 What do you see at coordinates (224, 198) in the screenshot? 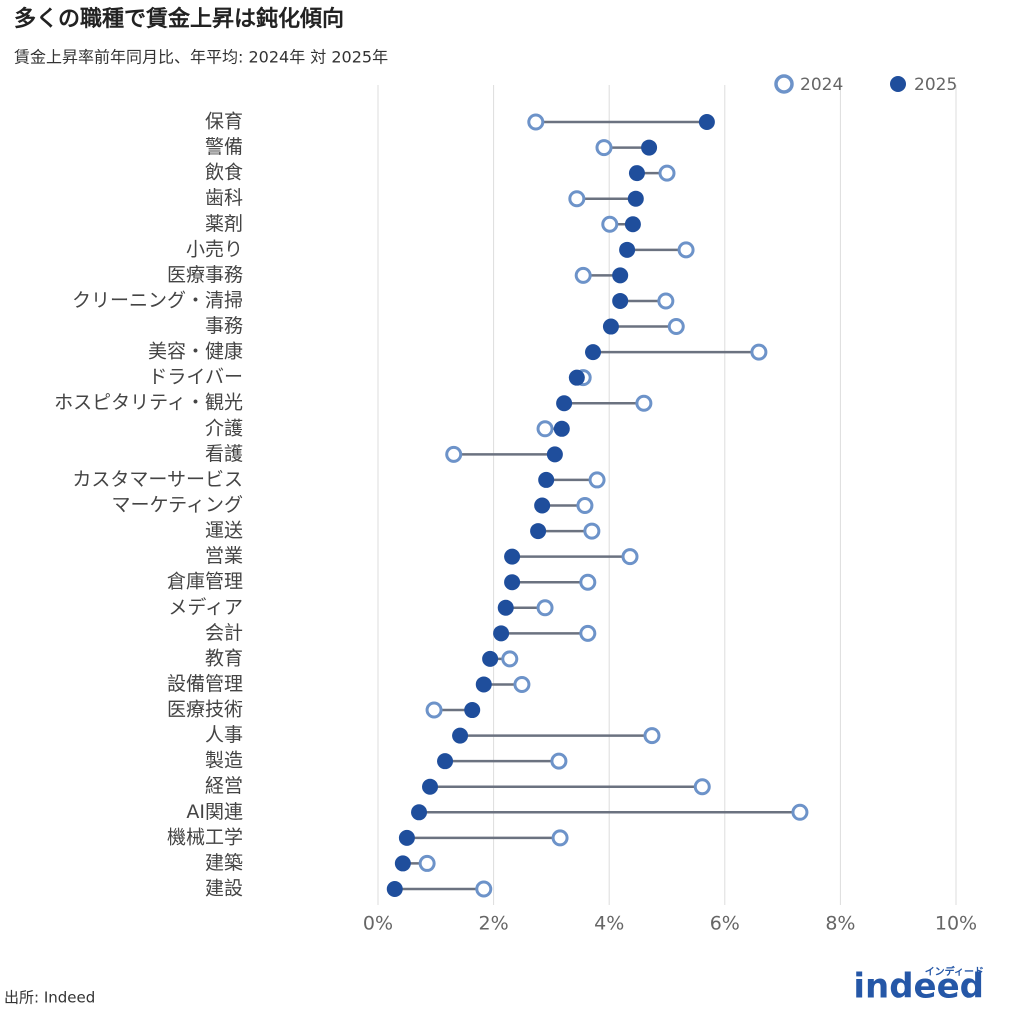
I see `category-label: 歯科` at bounding box center [224, 198].